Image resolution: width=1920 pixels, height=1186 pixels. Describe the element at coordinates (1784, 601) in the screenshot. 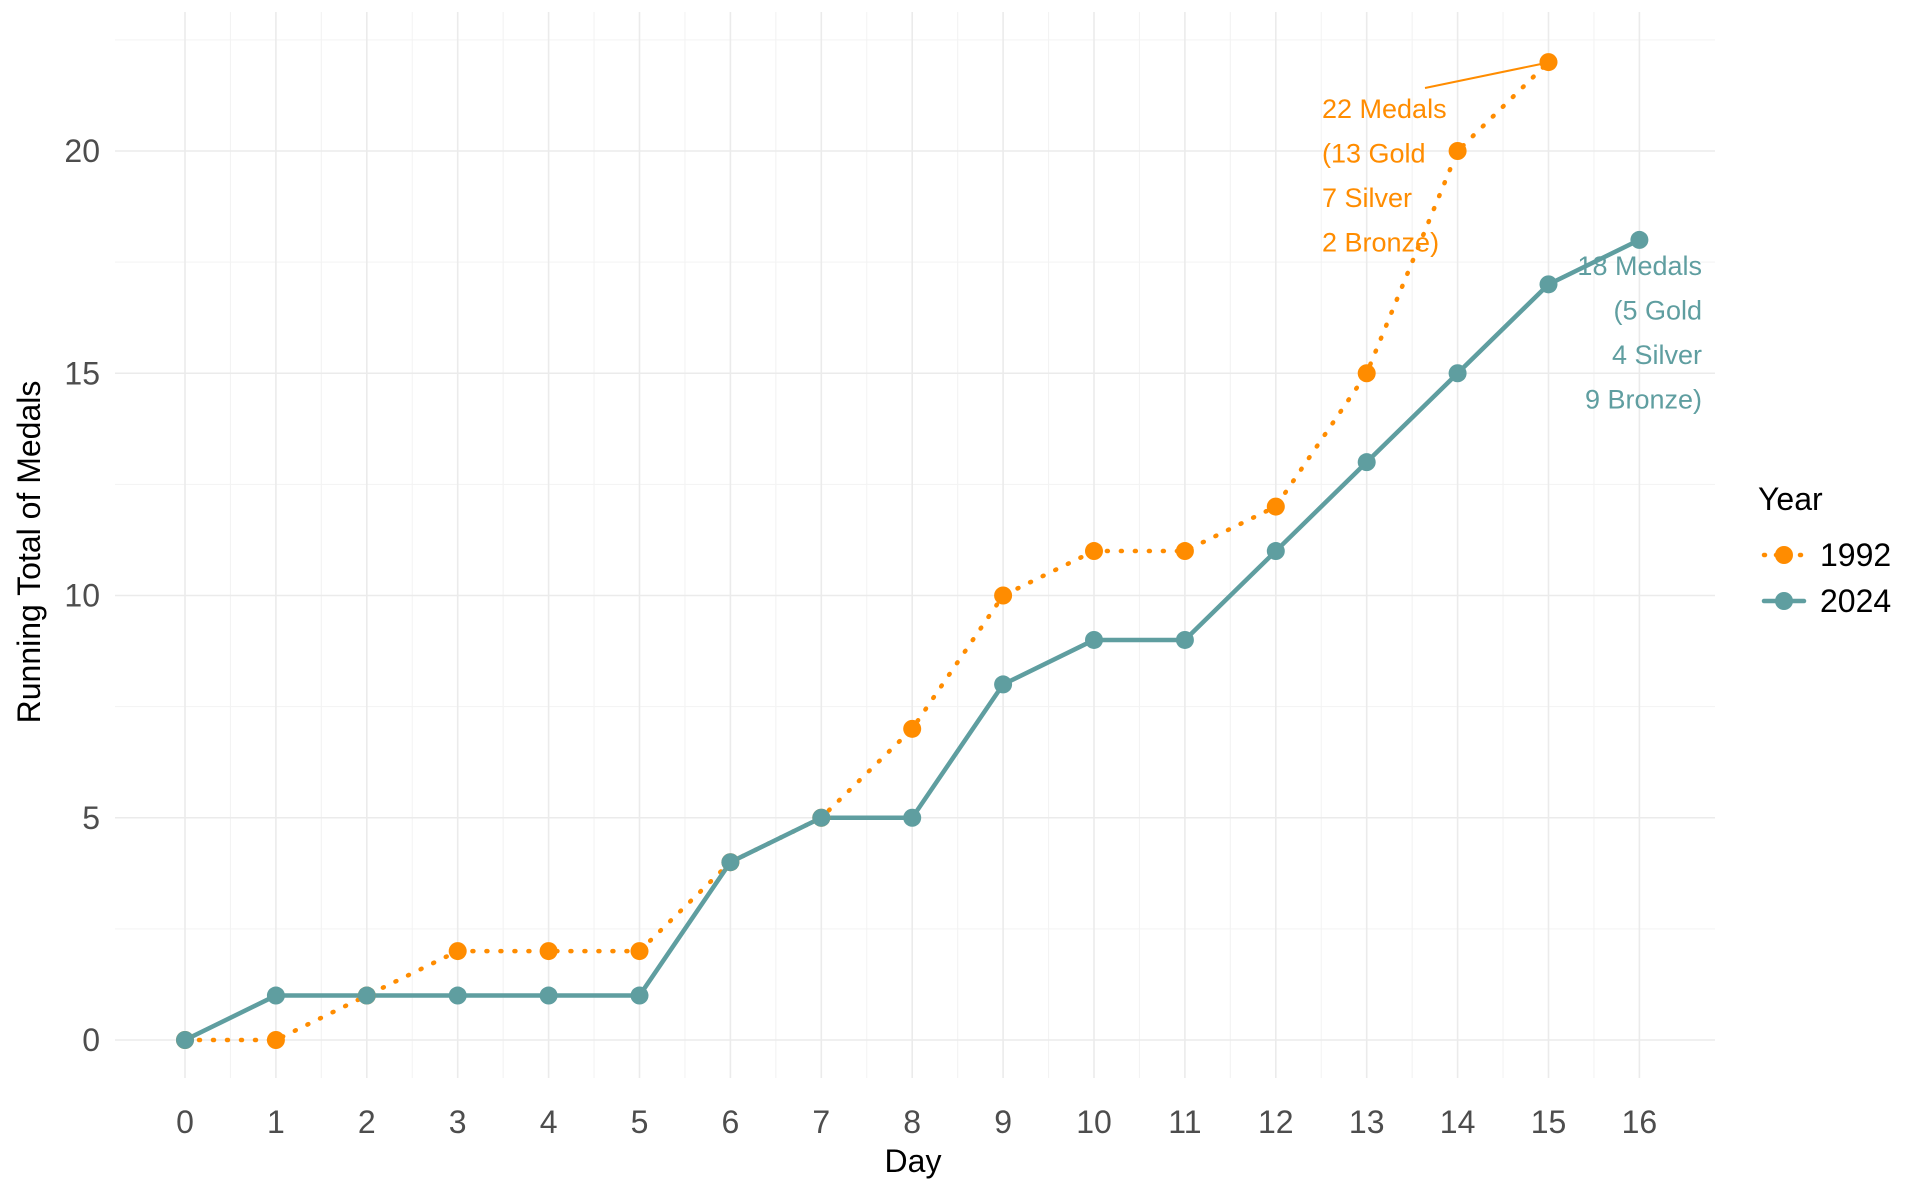

I see `legend-key-point-2024` at that location.